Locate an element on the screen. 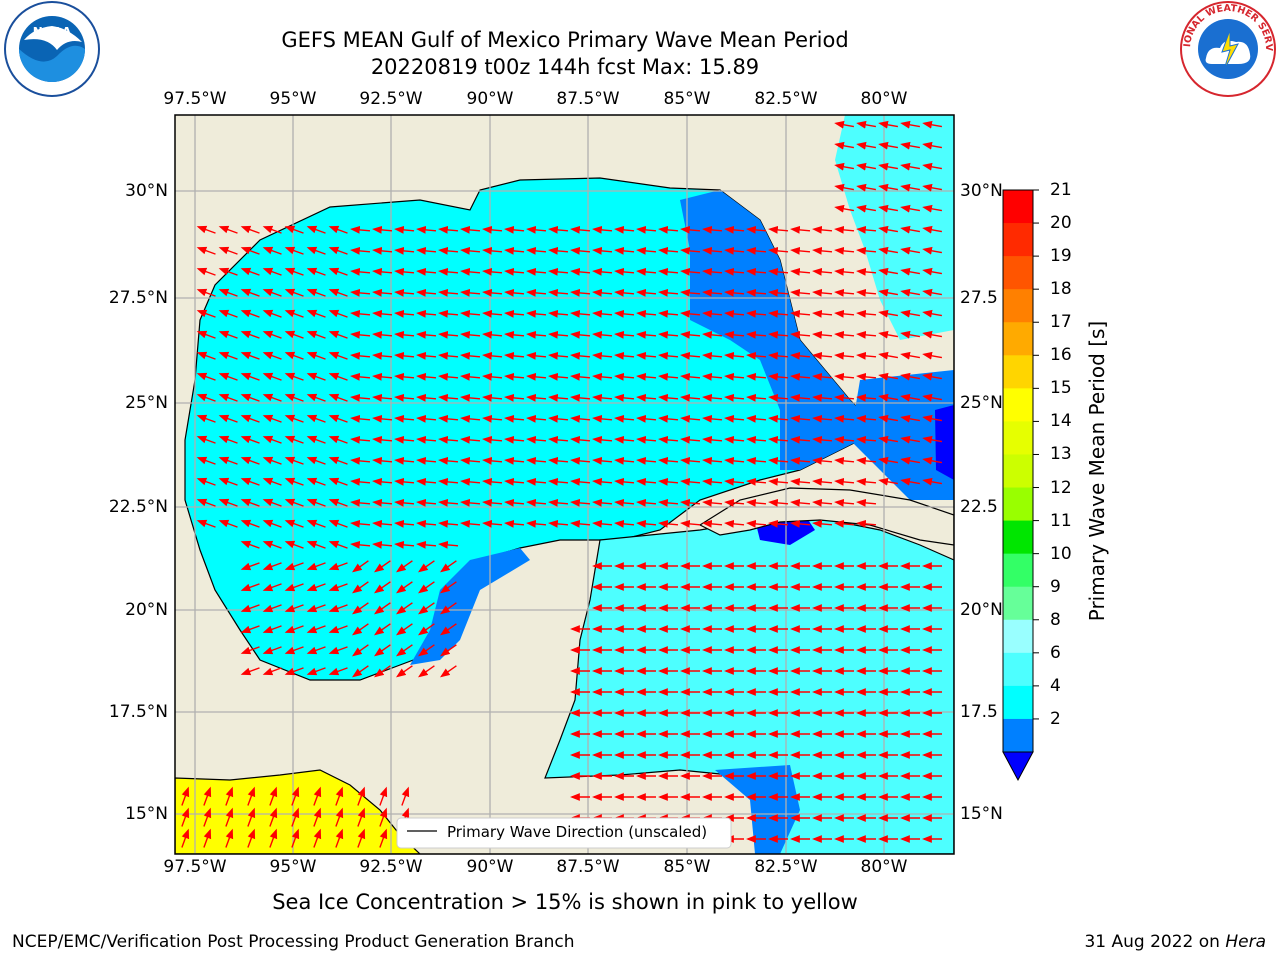 This screenshot has height=960, width=1280. lon-tick-top: 92.5°W is located at coordinates (391, 99).